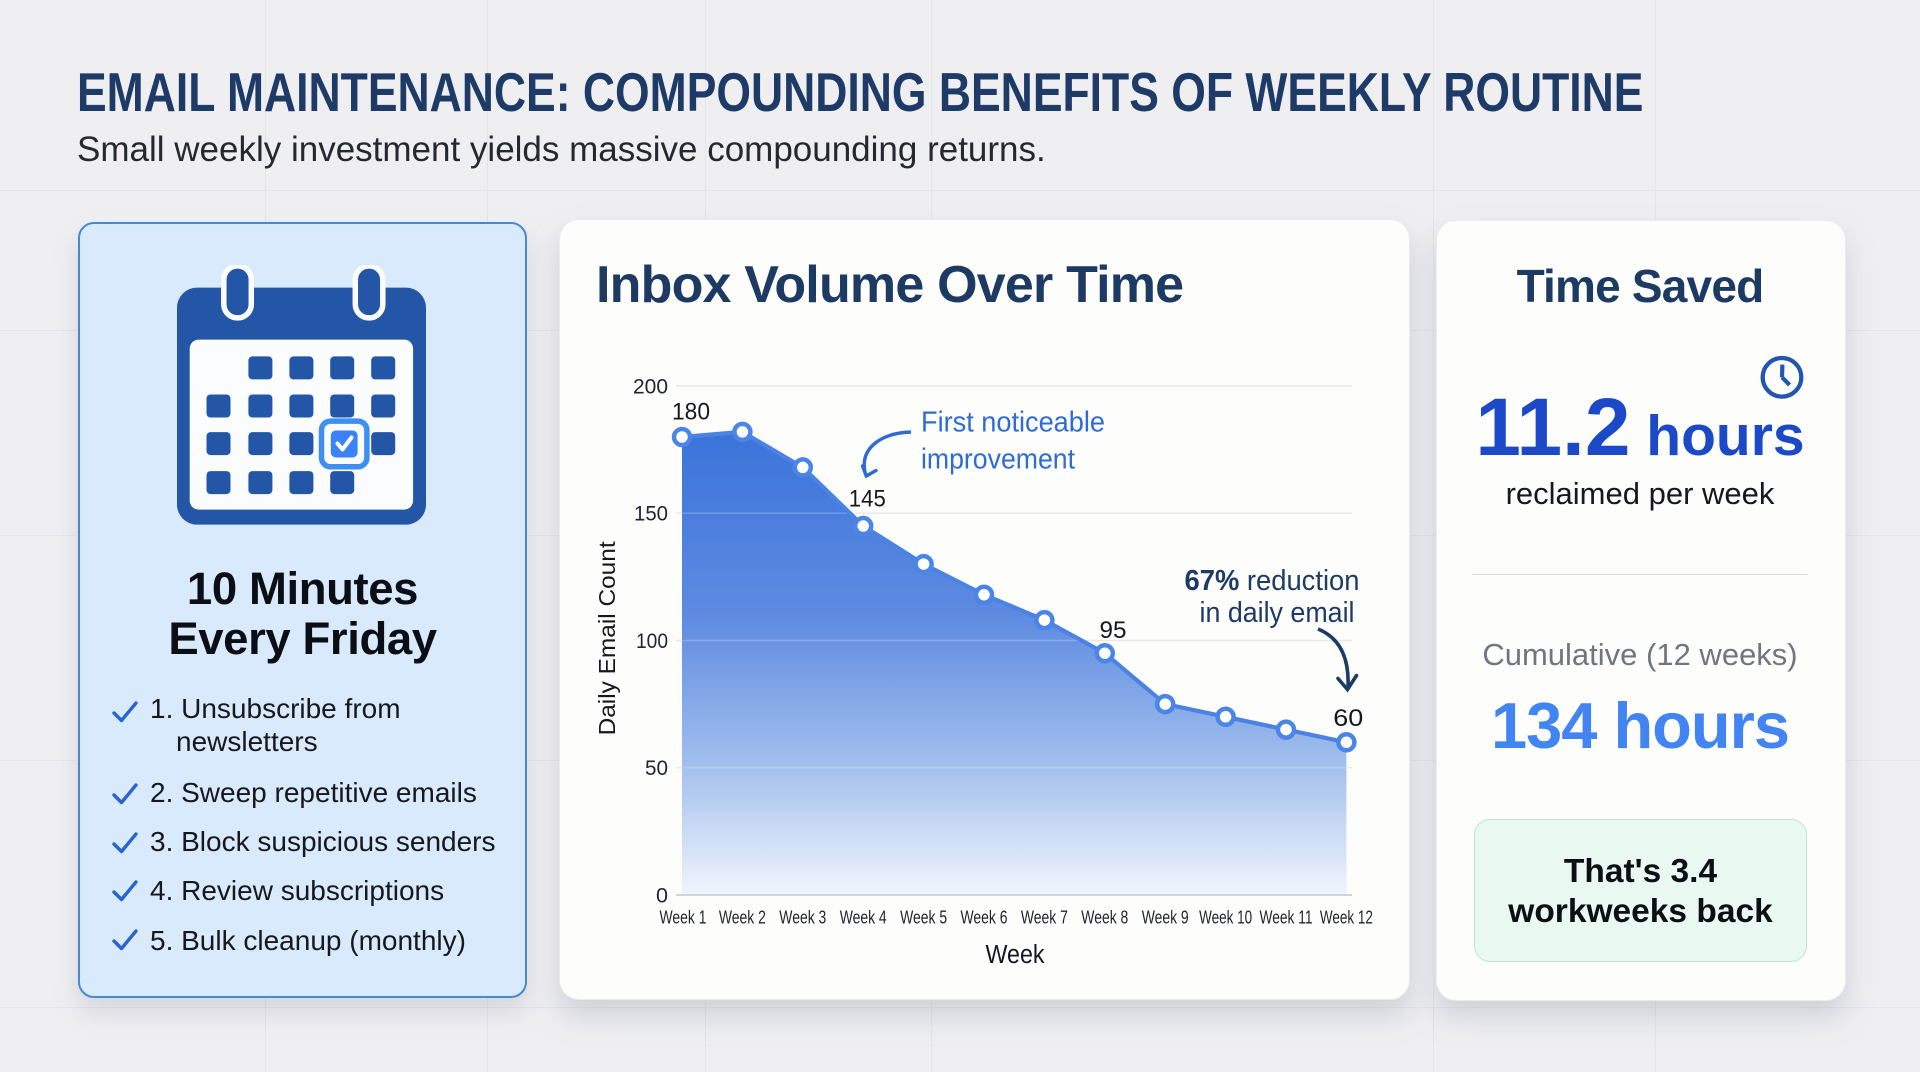  Describe the element at coordinates (984, 917) in the screenshot. I see `svg-text: Week 6` at that location.